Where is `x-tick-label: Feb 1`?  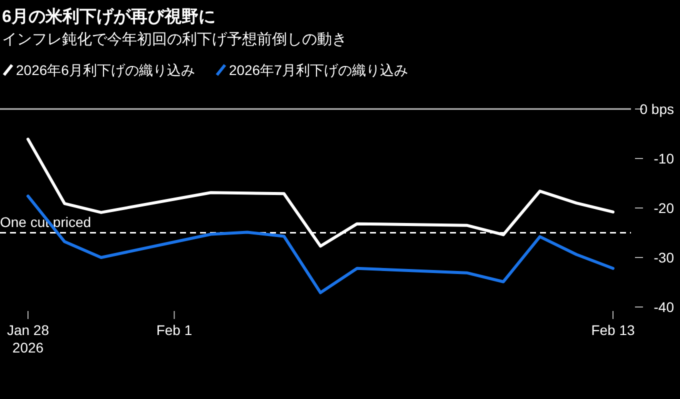 x-tick-label: Feb 1 is located at coordinates (174, 330).